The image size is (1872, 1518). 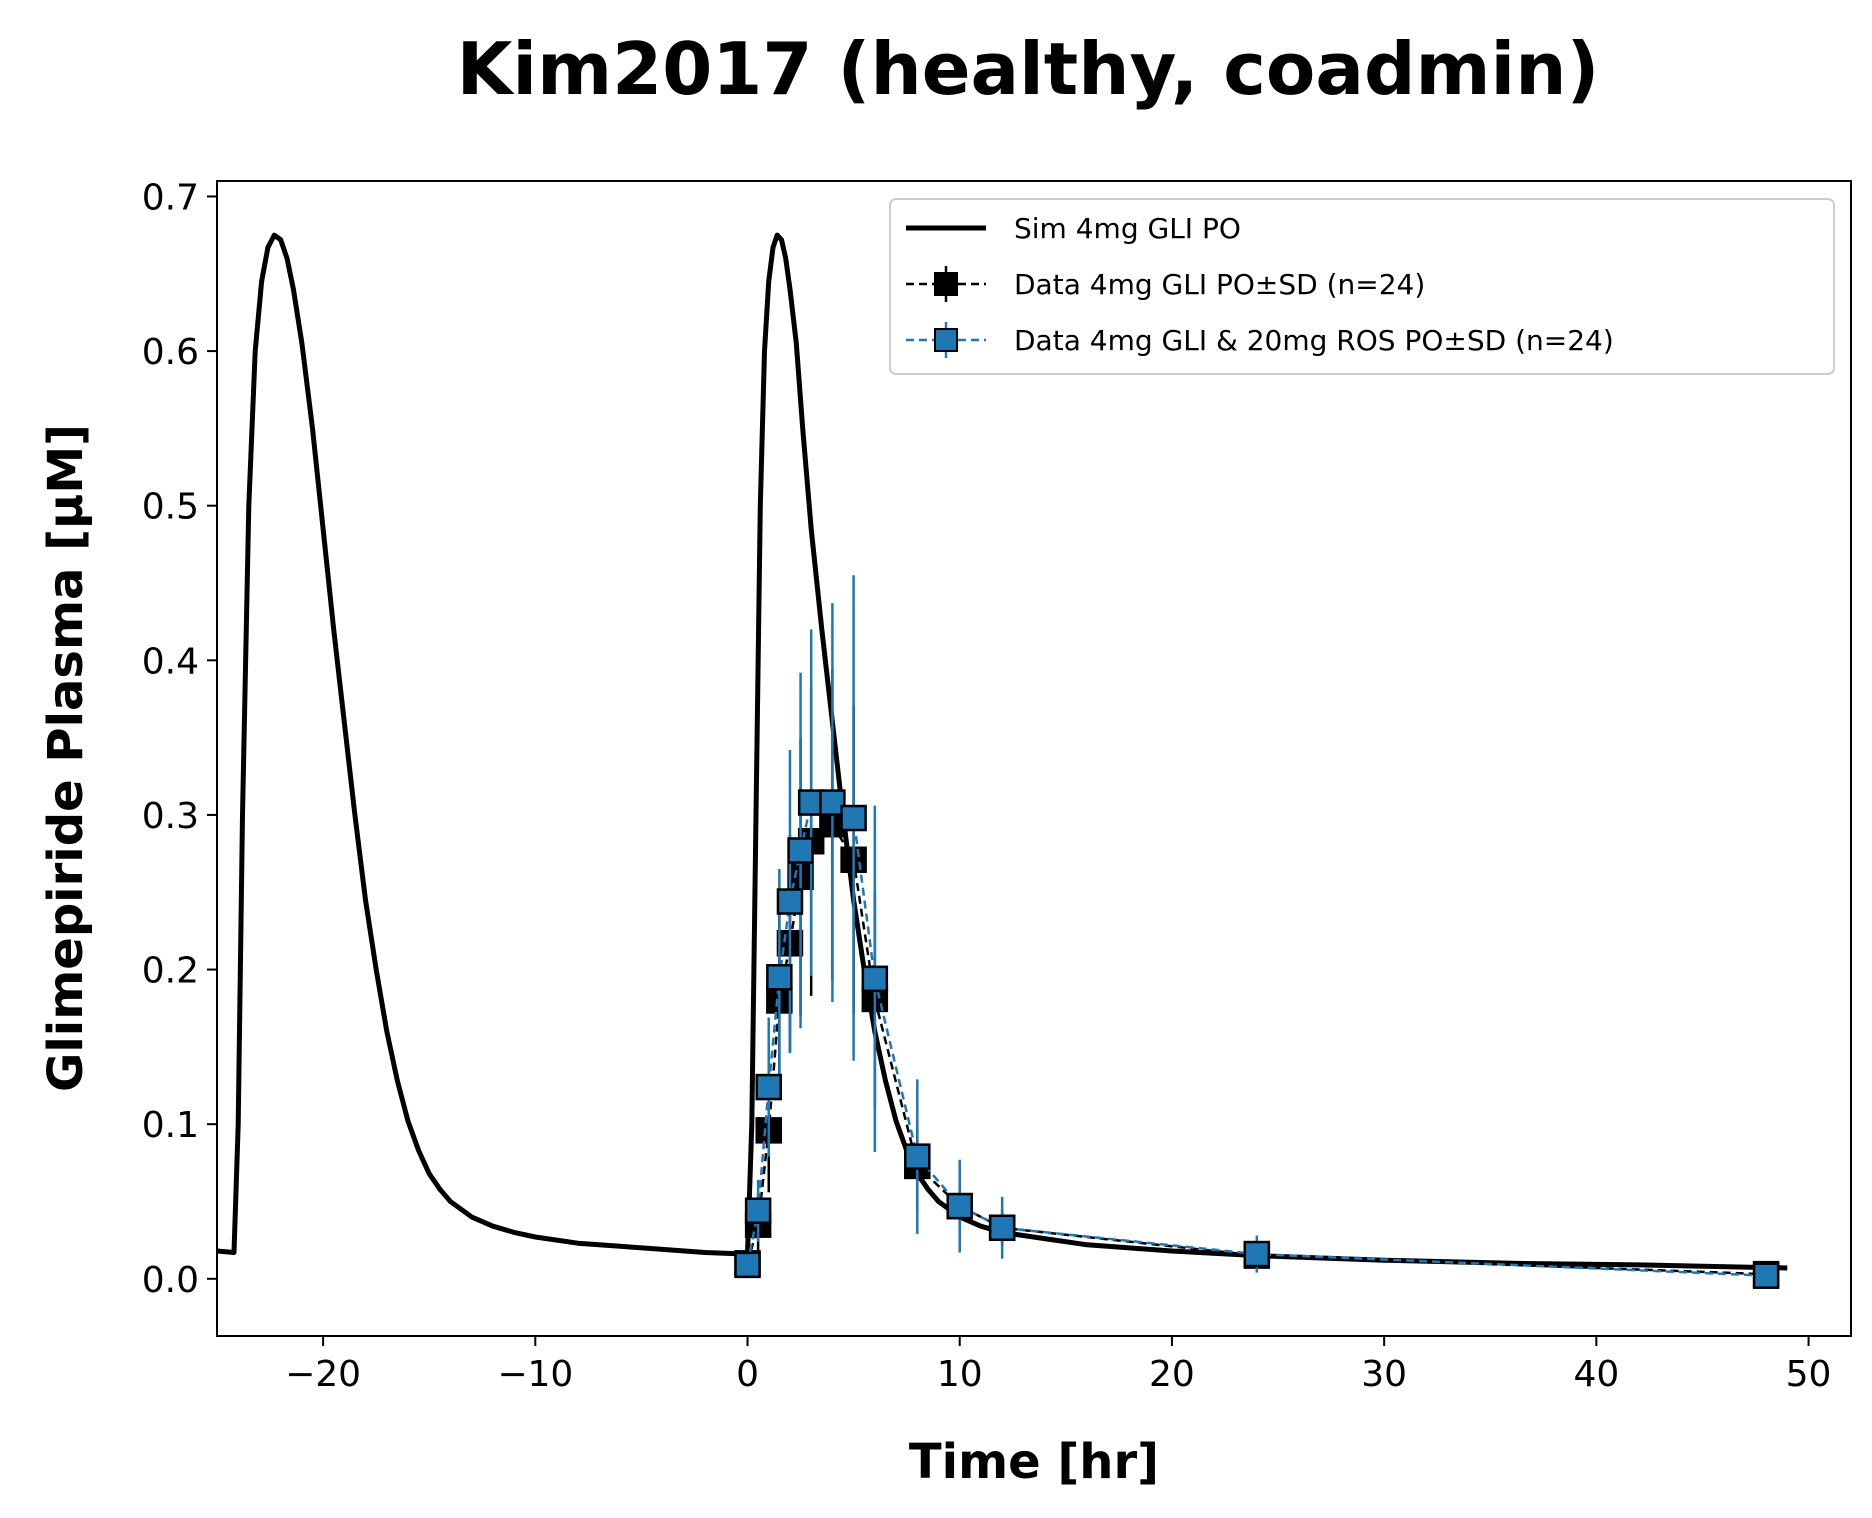 I want to click on y-tick-label: 0.1, so click(x=170, y=1125).